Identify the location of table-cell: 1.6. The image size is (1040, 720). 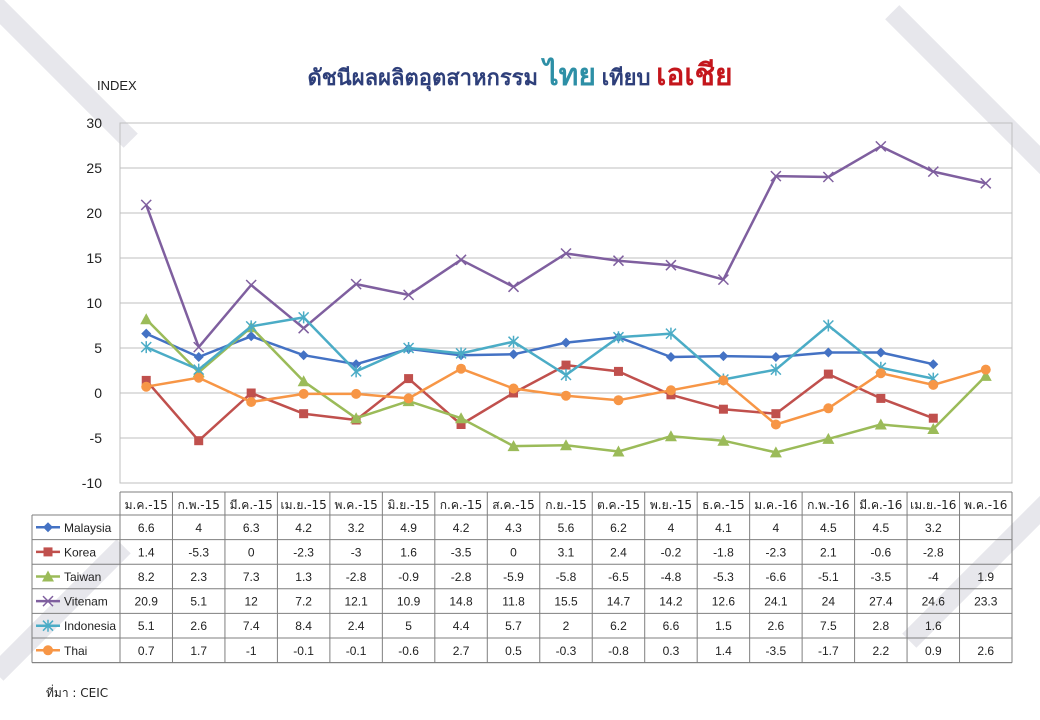
(933, 626).